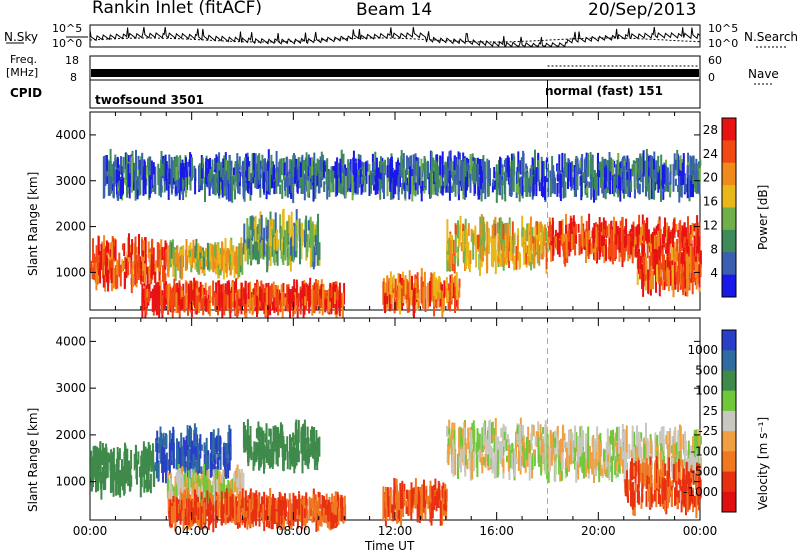 This screenshot has height=554, width=800. Describe the element at coordinates (711, 77) in the screenshot. I see `nave-bottom-tick: 0` at that location.